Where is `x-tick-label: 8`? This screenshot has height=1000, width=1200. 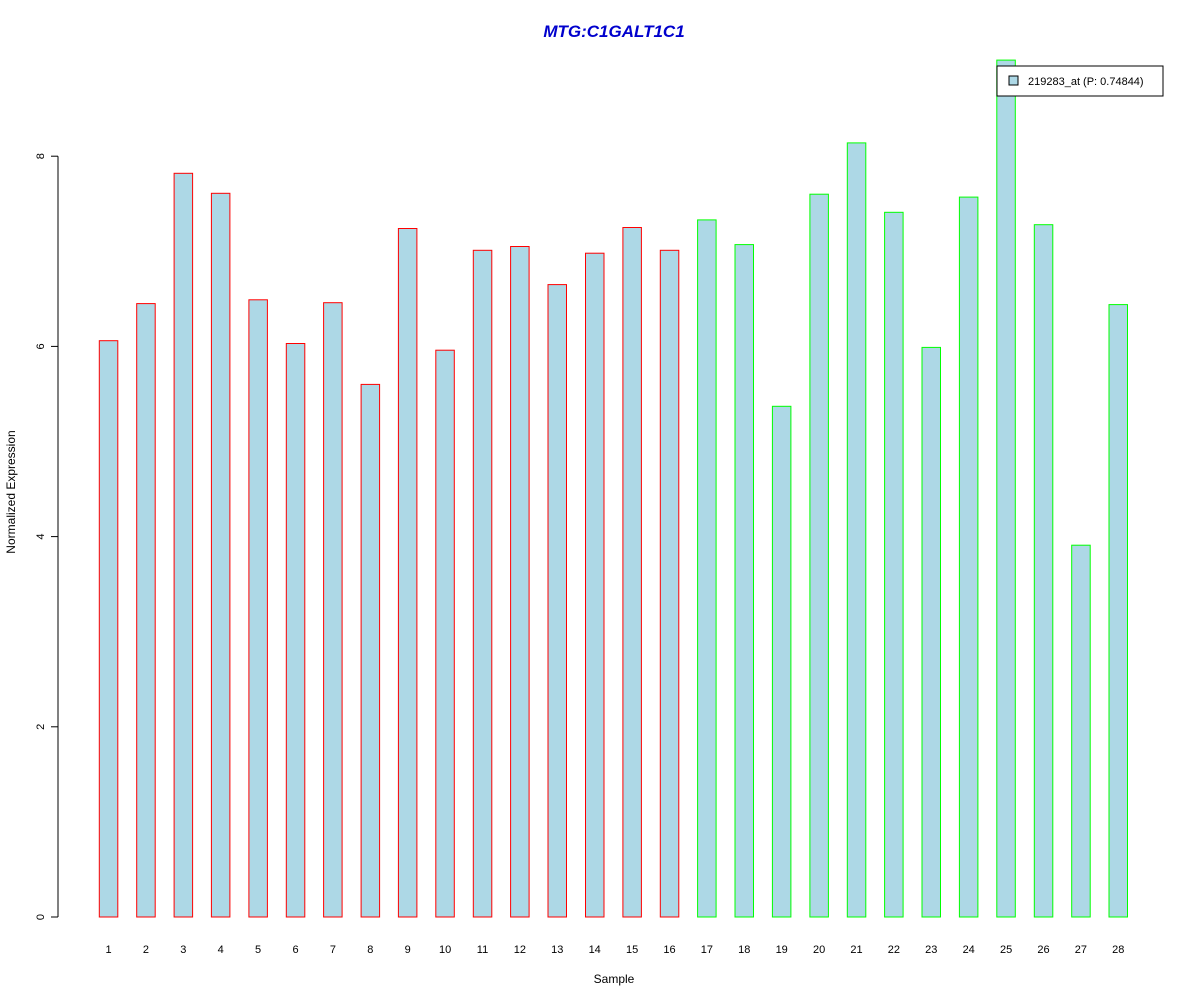
x-tick-label: 8 is located at coordinates (370, 950).